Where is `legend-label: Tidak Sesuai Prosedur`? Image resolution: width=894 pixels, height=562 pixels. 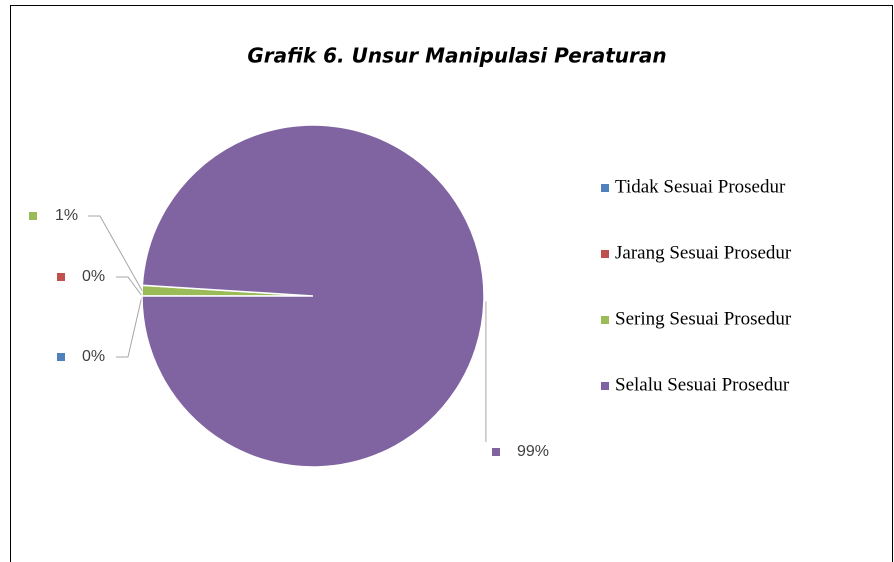
legend-label: Tidak Sesuai Prosedur is located at coordinates (700, 186).